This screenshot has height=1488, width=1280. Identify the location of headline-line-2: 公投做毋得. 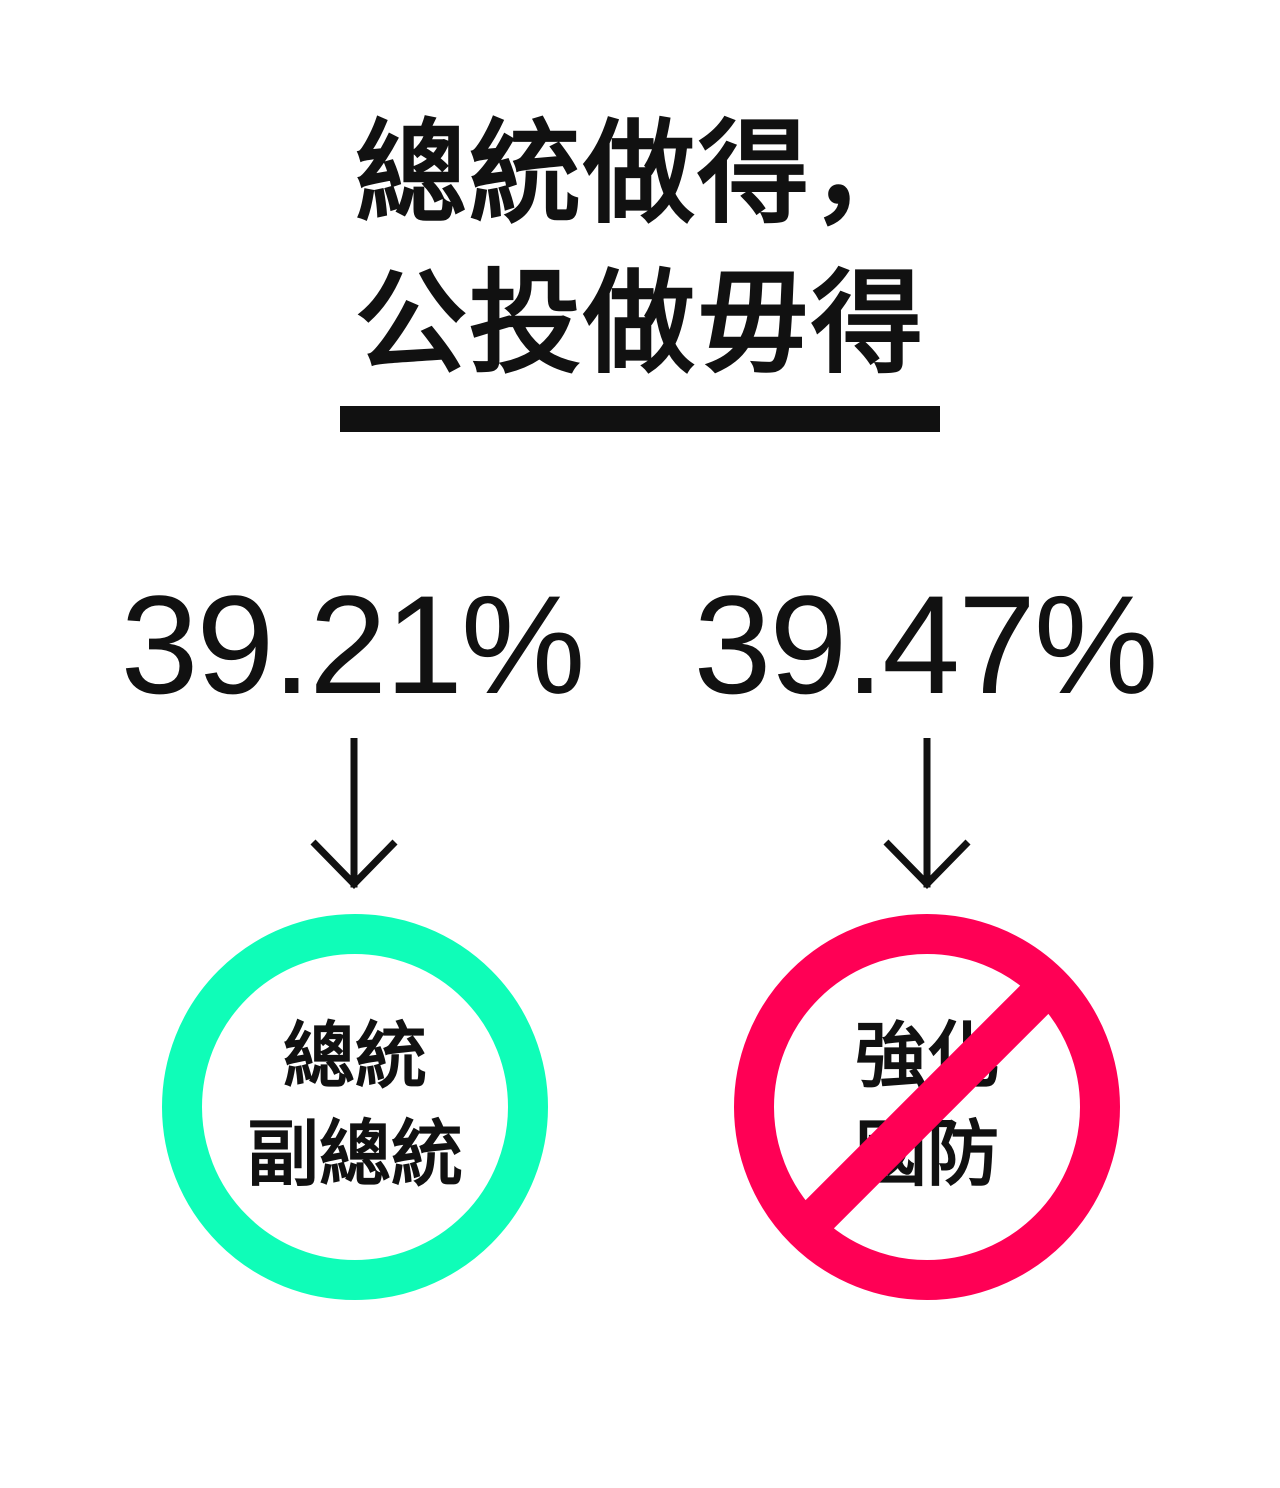
(640, 323).